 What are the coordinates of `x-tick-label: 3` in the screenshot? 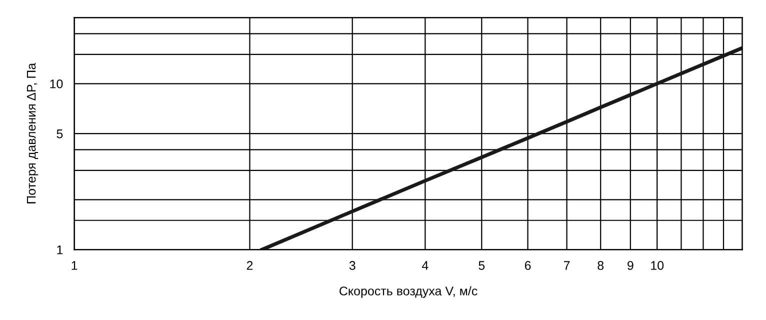 It's located at (352, 265).